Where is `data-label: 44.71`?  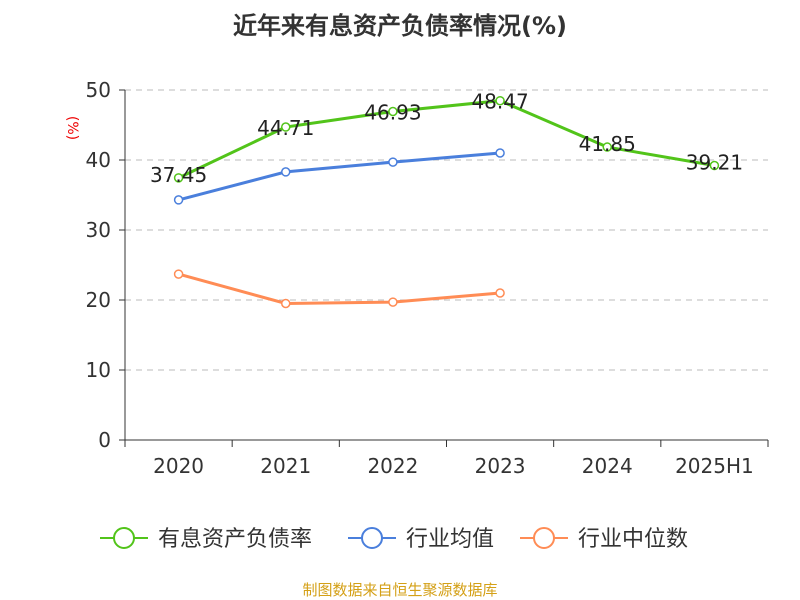
data-label: 44.71 is located at coordinates (285, 128).